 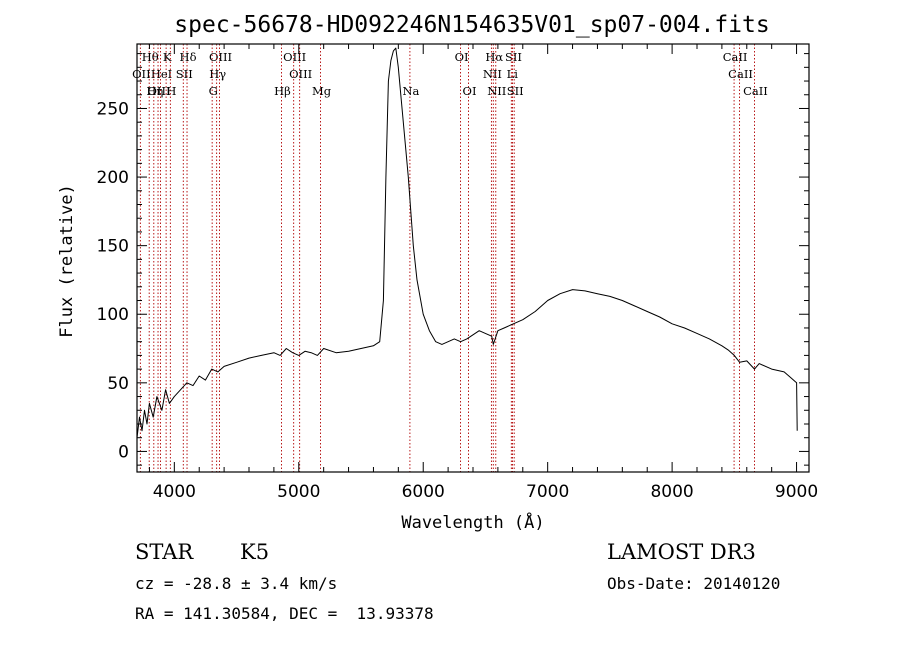 What do you see at coordinates (213, 91) in the screenshot?
I see `spectral-line-label: G` at bounding box center [213, 91].